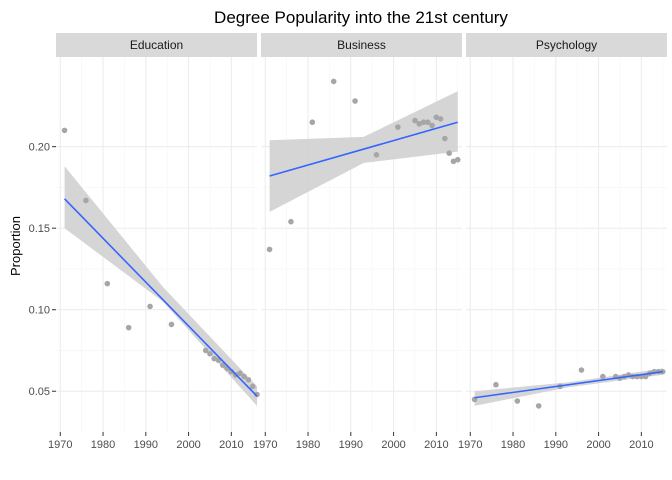 The height and width of the screenshot is (480, 672). What do you see at coordinates (361, 17) in the screenshot?
I see `chart-title: Degree Popularity into the 21st century` at bounding box center [361, 17].